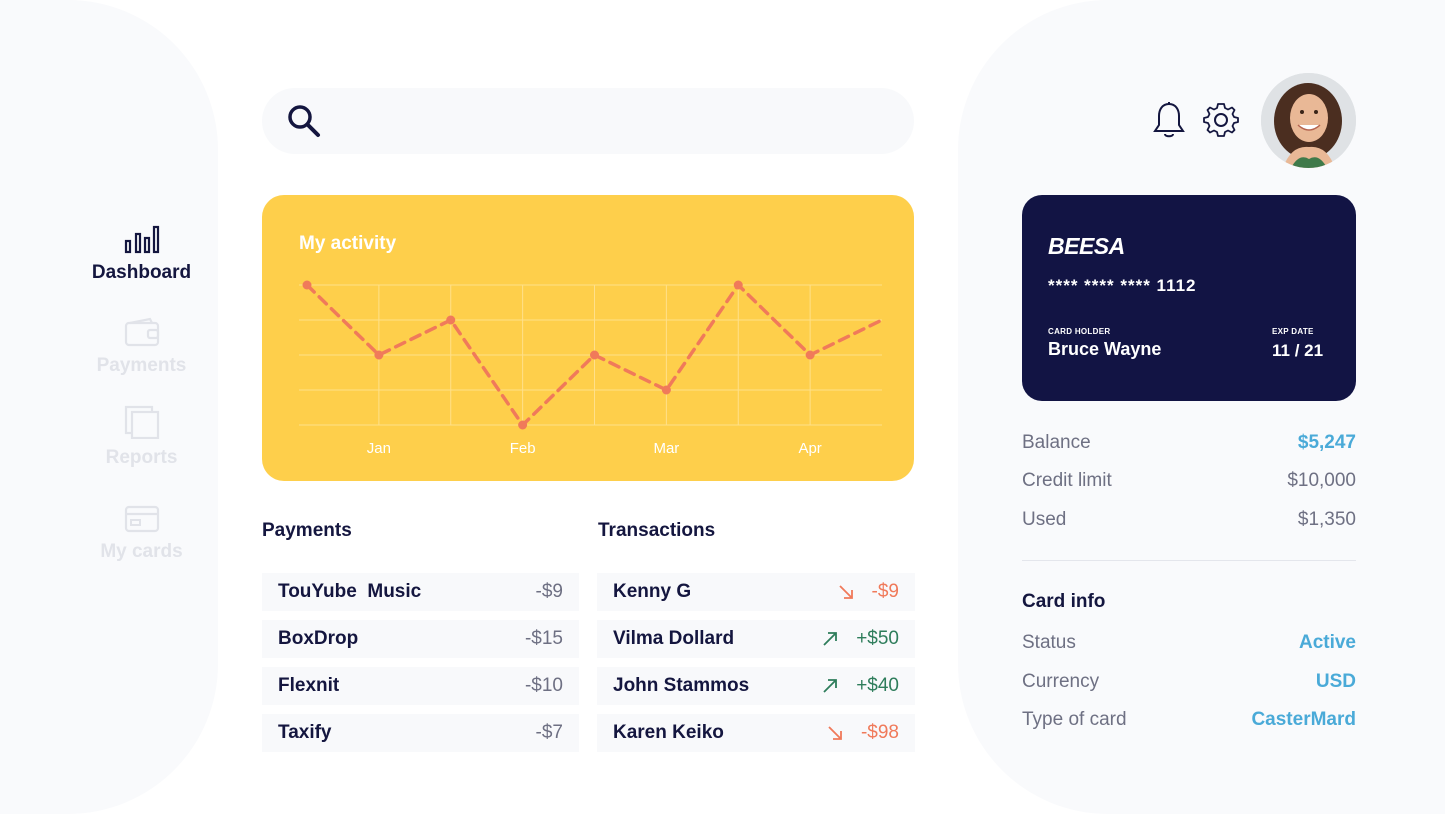 The width and height of the screenshot is (1445, 814). I want to click on credit-limit-value: $10,000, so click(1321, 480).